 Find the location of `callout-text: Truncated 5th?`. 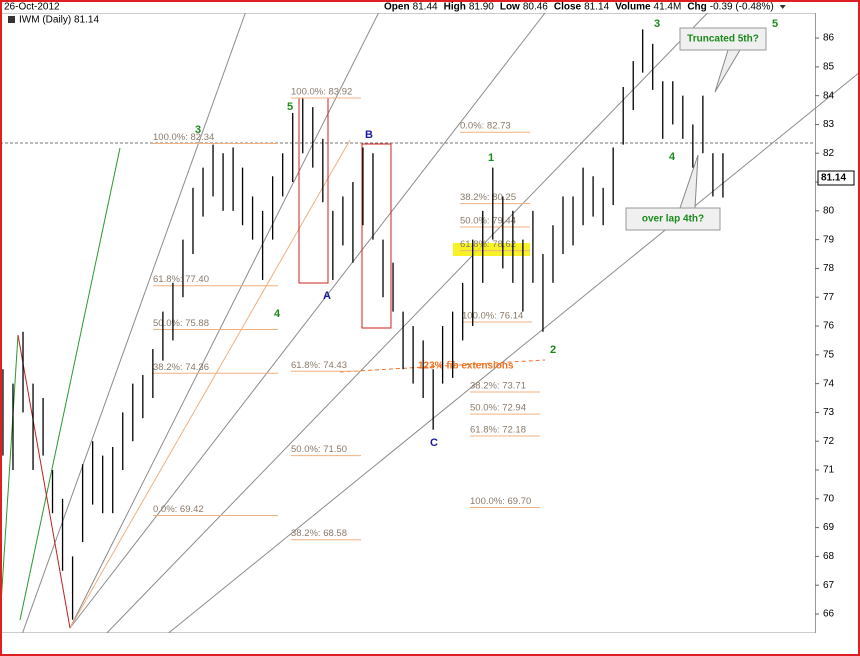

callout-text: Truncated 5th? is located at coordinates (723, 39).